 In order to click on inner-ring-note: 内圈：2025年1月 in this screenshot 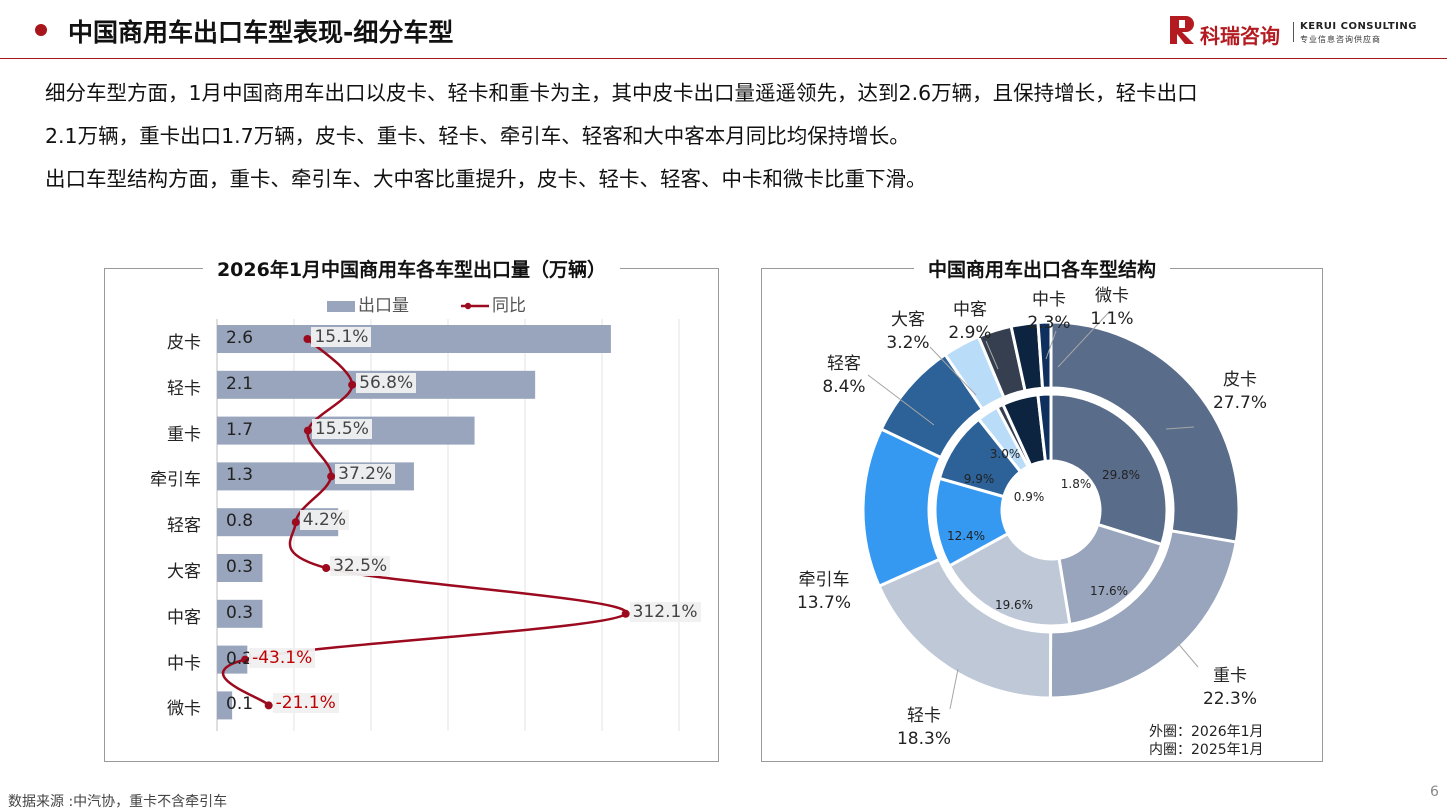, I will do `click(1206, 750)`.